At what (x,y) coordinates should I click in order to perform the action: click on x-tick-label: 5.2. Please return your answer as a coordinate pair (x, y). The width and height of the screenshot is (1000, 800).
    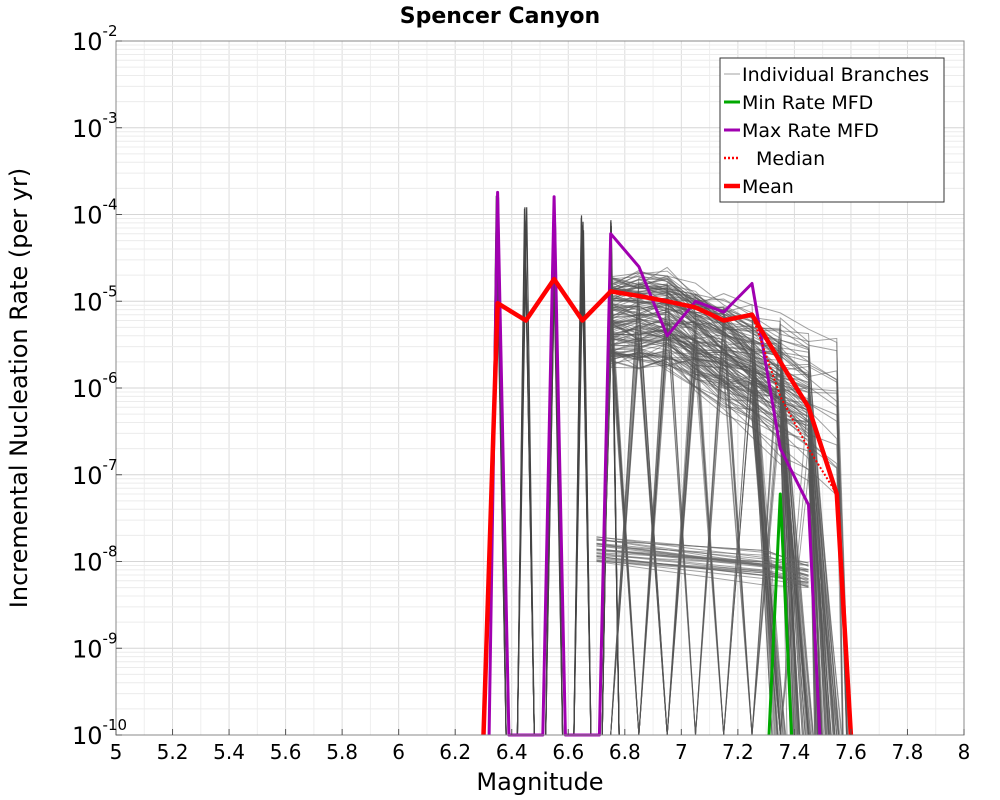
    Looking at the image, I should click on (173, 752).